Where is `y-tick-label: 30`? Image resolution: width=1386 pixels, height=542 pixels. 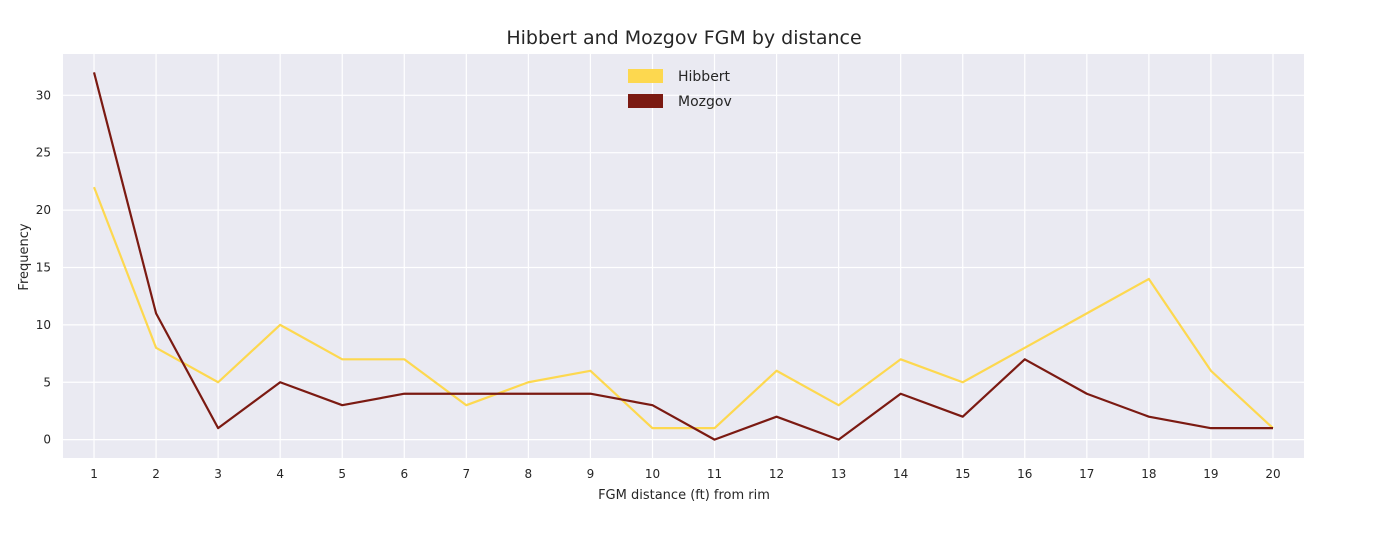
y-tick-label: 30 is located at coordinates (43, 95).